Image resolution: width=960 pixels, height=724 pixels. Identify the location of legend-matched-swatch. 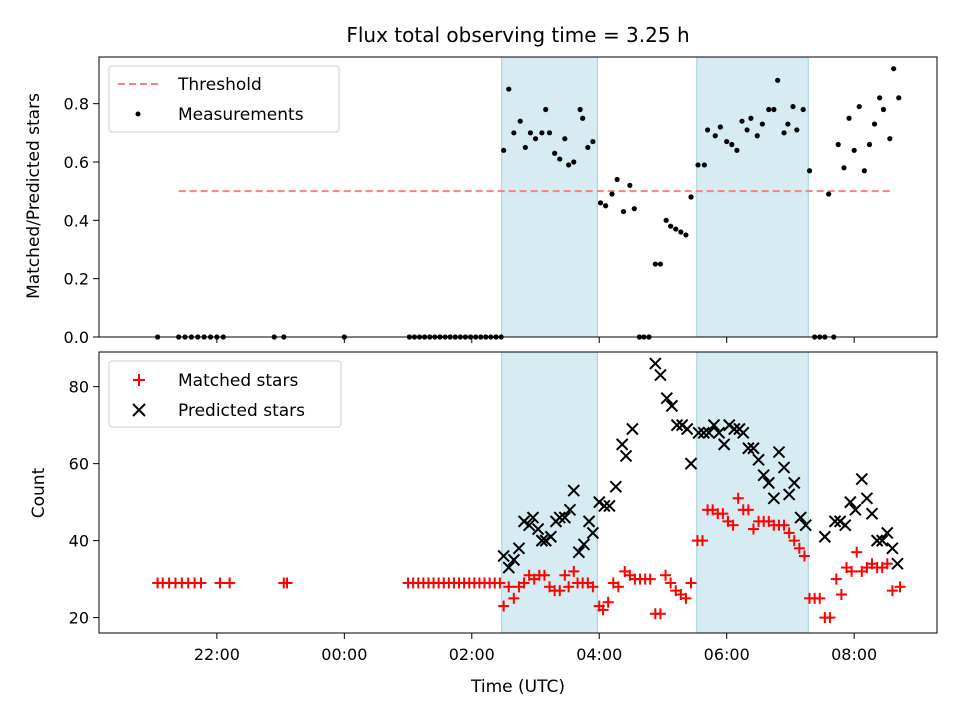
(139, 380).